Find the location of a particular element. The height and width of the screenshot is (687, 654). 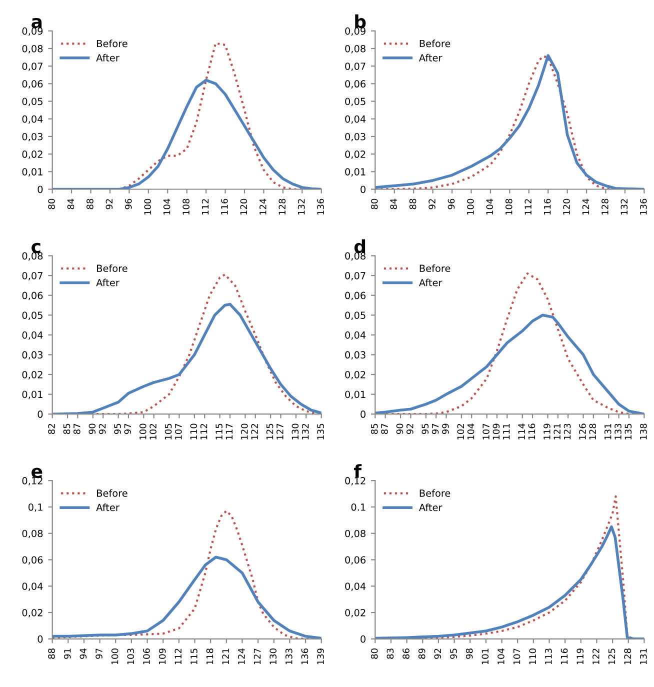

x-tick-label: 102 is located at coordinates (153, 432).